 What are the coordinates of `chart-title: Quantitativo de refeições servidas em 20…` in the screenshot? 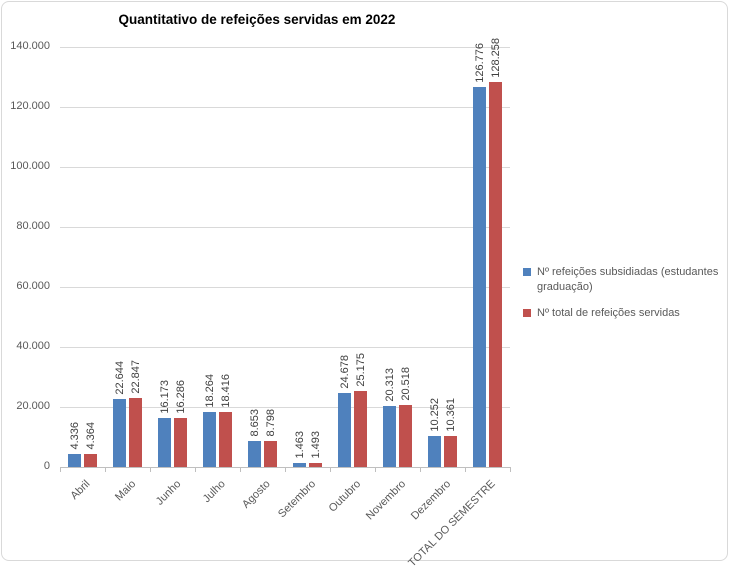 It's located at (257, 19).